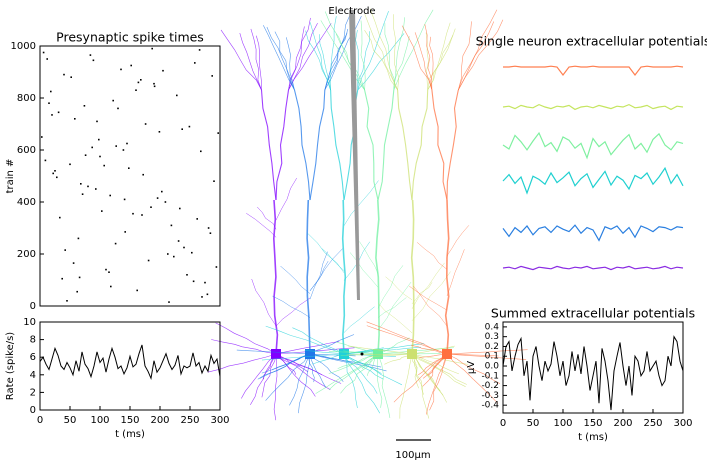 The image size is (707, 460). What do you see at coordinates (492, 337) in the screenshot?
I see `y-tick-label: 0.3` at bounding box center [492, 337].